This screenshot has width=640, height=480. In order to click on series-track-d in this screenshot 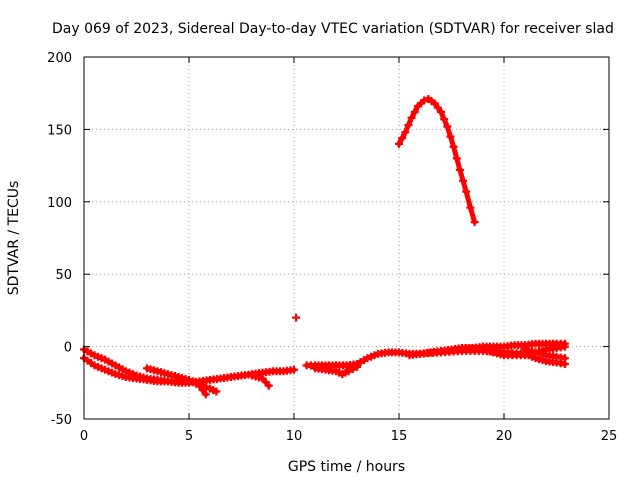, I will do `click(205, 386)`.